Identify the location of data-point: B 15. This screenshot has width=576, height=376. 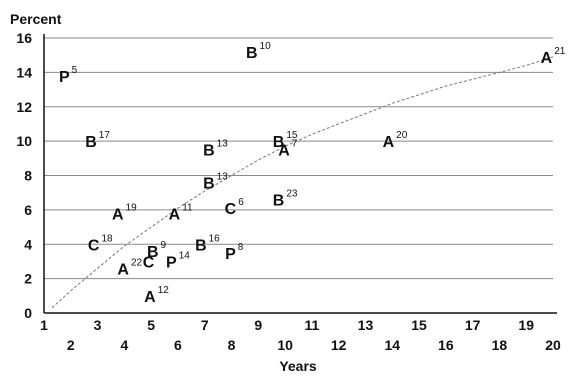
(285, 140).